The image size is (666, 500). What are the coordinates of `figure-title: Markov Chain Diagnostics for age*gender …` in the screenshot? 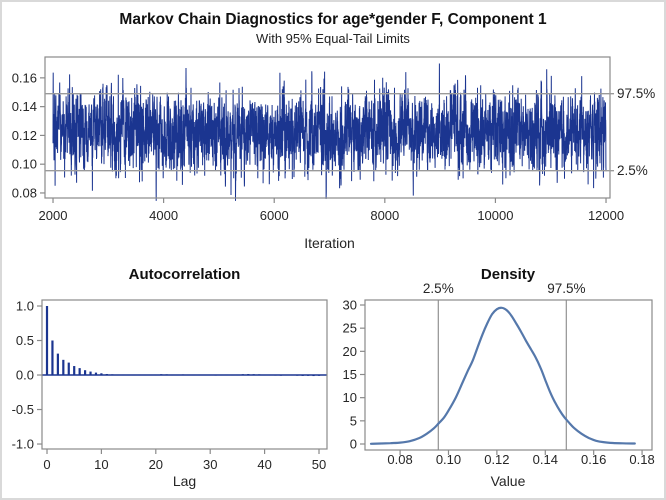 It's located at (333, 19).